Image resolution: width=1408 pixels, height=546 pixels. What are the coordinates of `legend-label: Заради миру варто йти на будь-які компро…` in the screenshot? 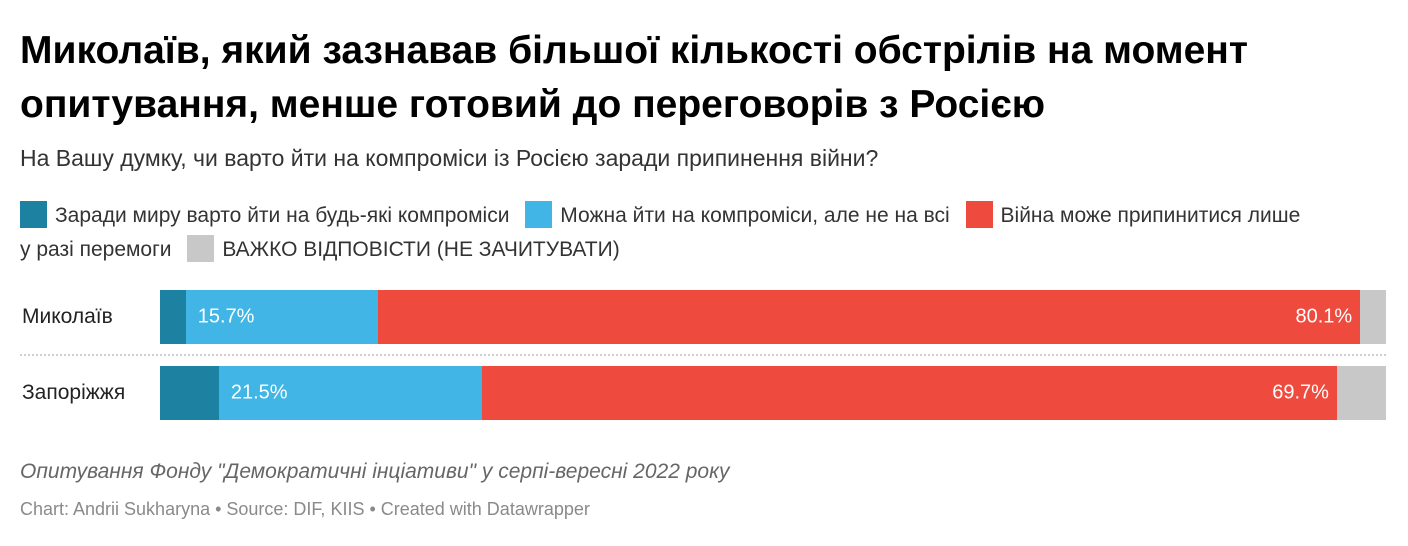 It's located at (282, 215).